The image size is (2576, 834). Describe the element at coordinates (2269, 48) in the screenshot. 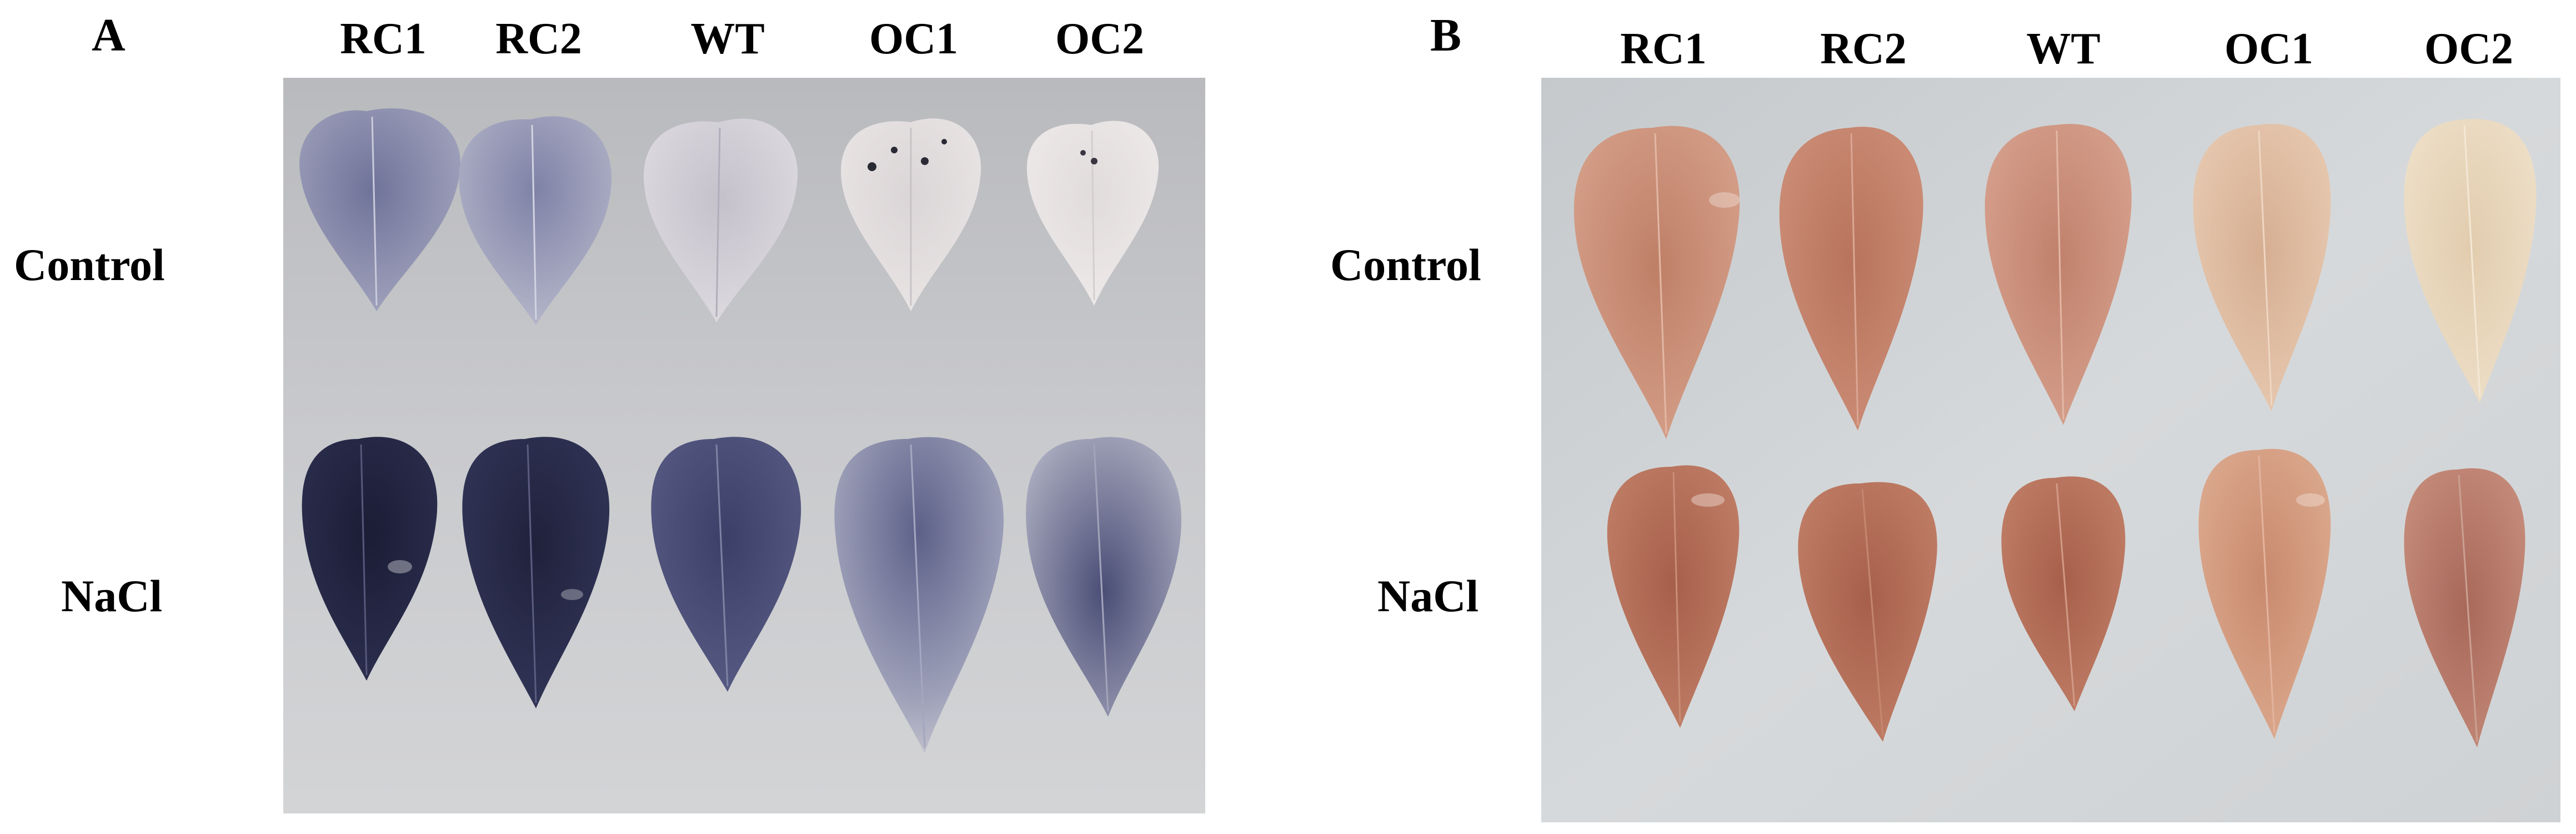

I see `panel-b-col-oc1: OC1` at that location.